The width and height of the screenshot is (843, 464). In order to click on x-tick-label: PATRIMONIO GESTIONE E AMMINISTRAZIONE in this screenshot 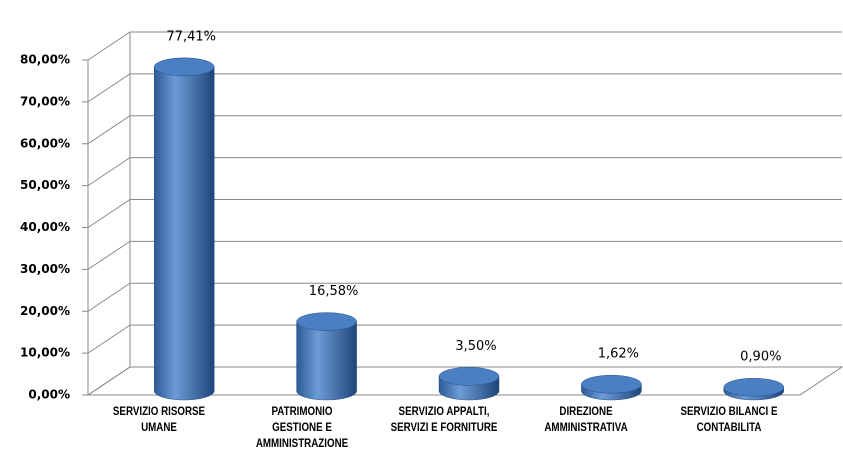, I will do `click(301, 428)`.